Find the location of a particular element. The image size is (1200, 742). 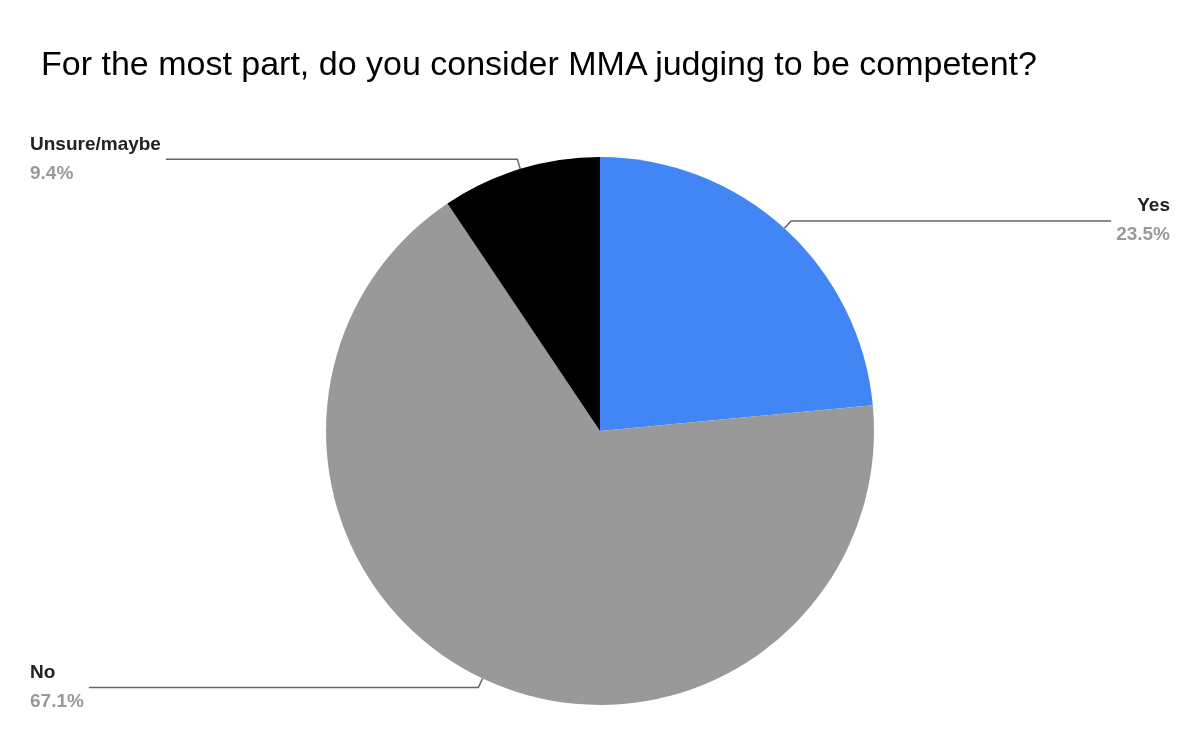

slice-label: No is located at coordinates (43, 672).